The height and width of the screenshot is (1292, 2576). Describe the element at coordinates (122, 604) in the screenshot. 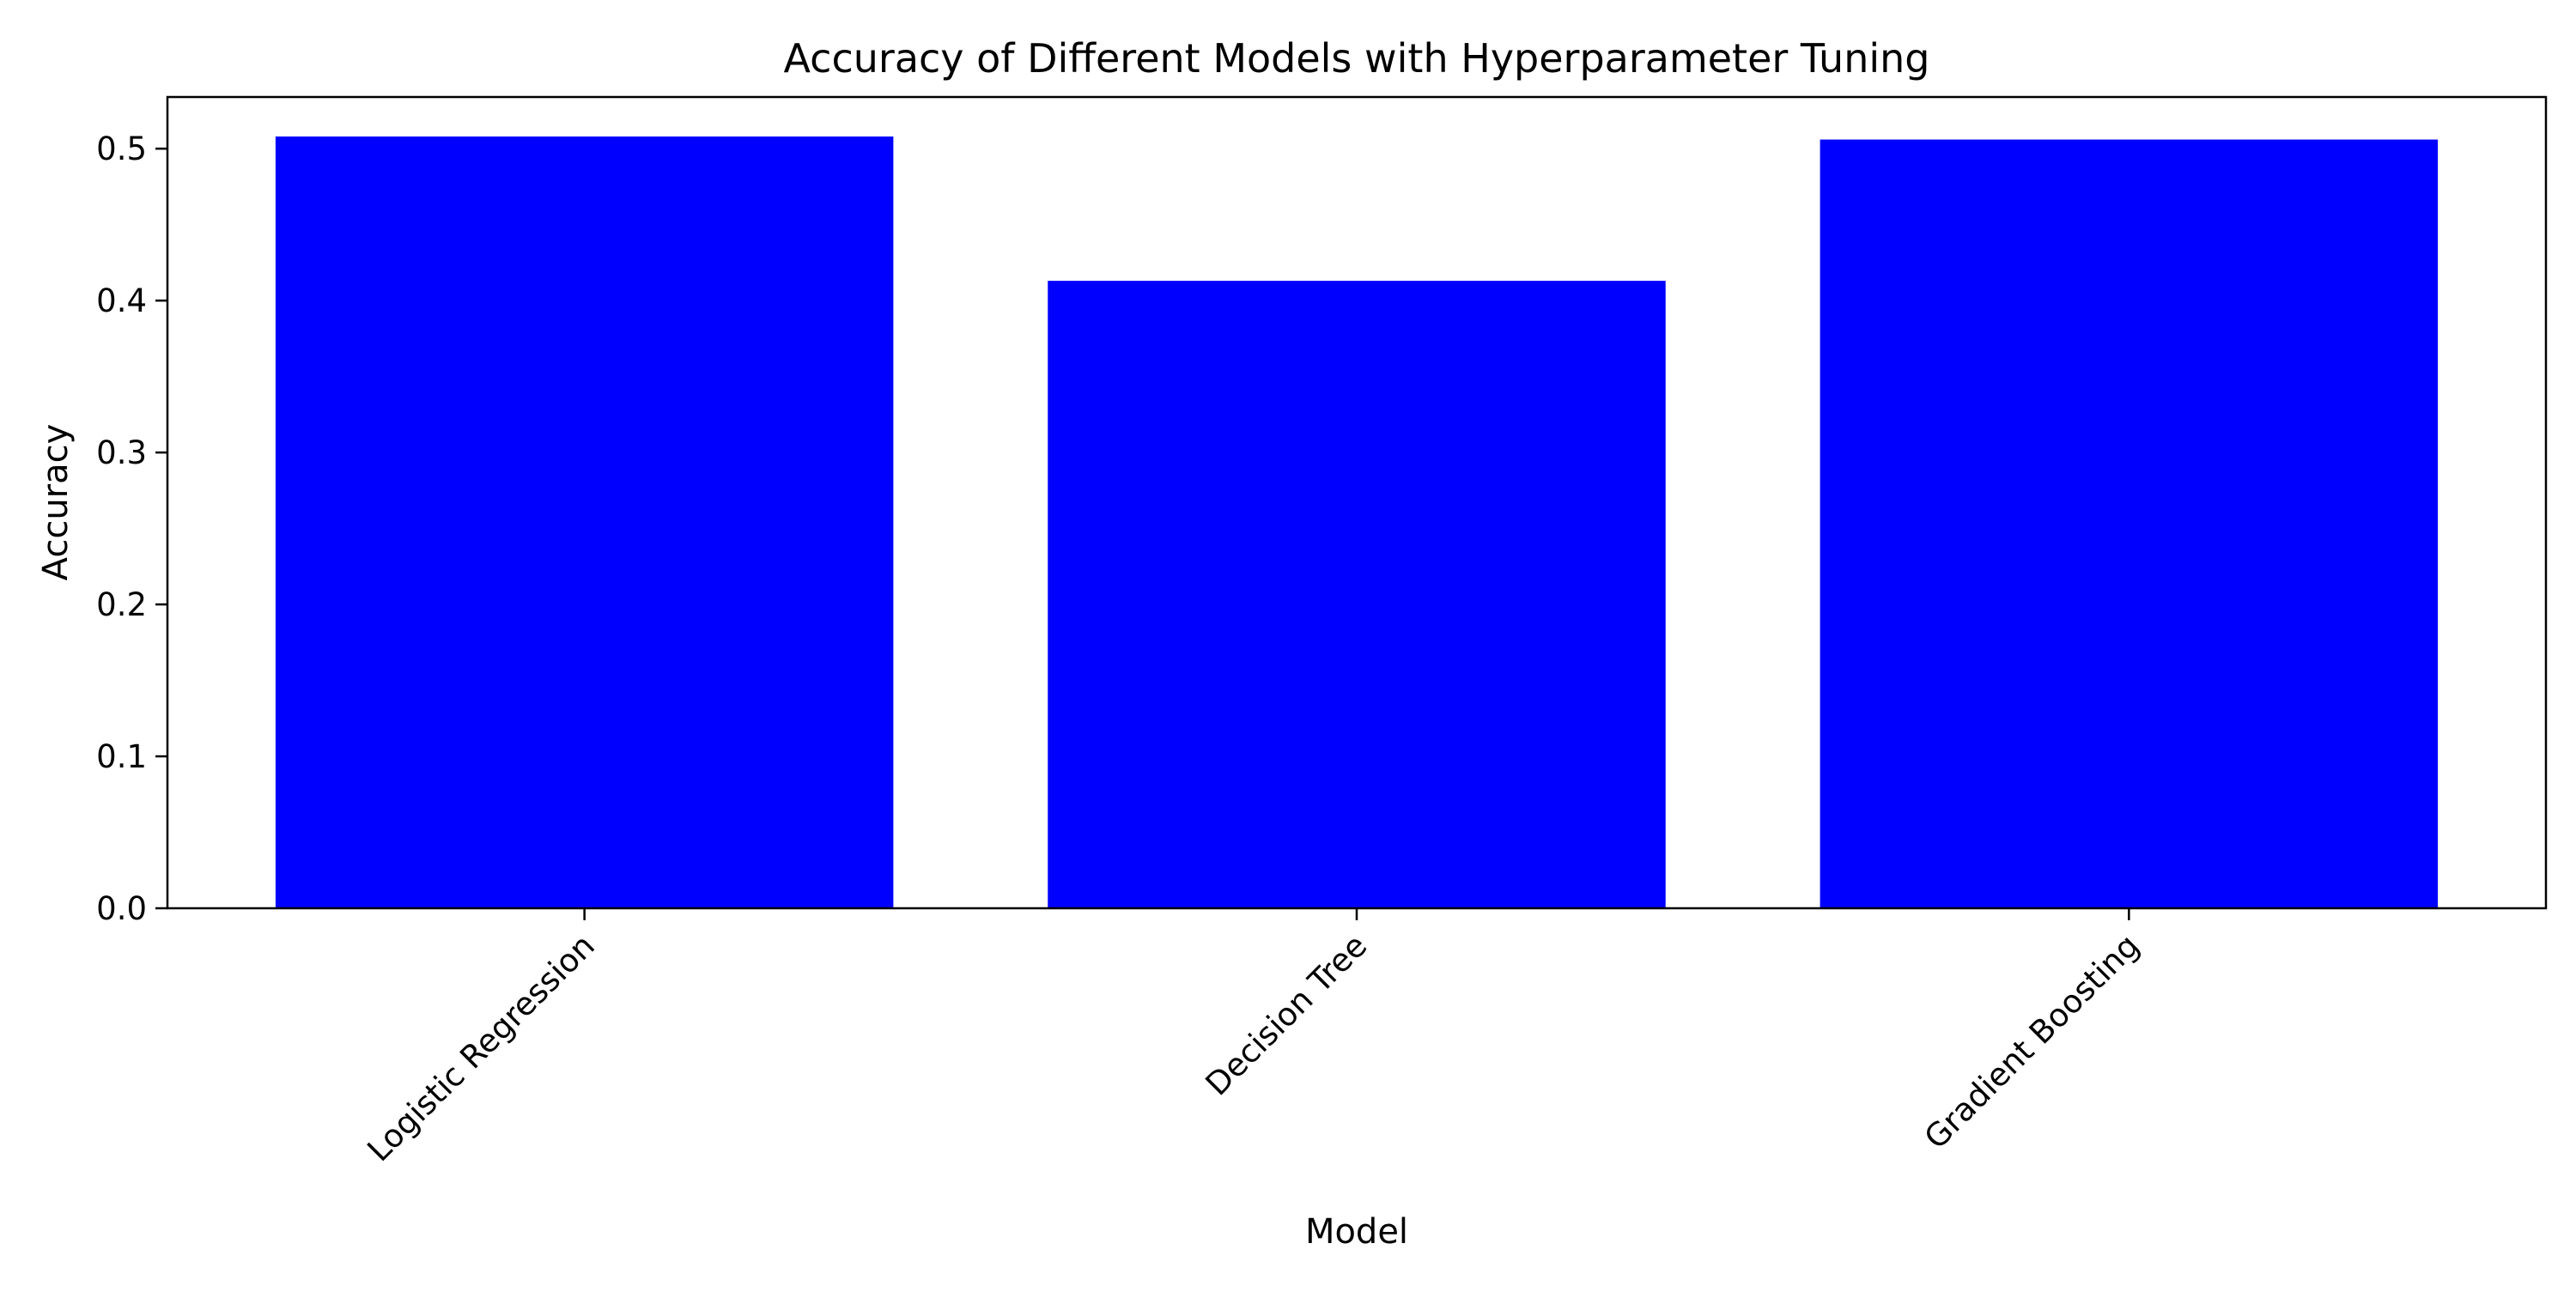

I see `y-tick-label: 0.2` at that location.